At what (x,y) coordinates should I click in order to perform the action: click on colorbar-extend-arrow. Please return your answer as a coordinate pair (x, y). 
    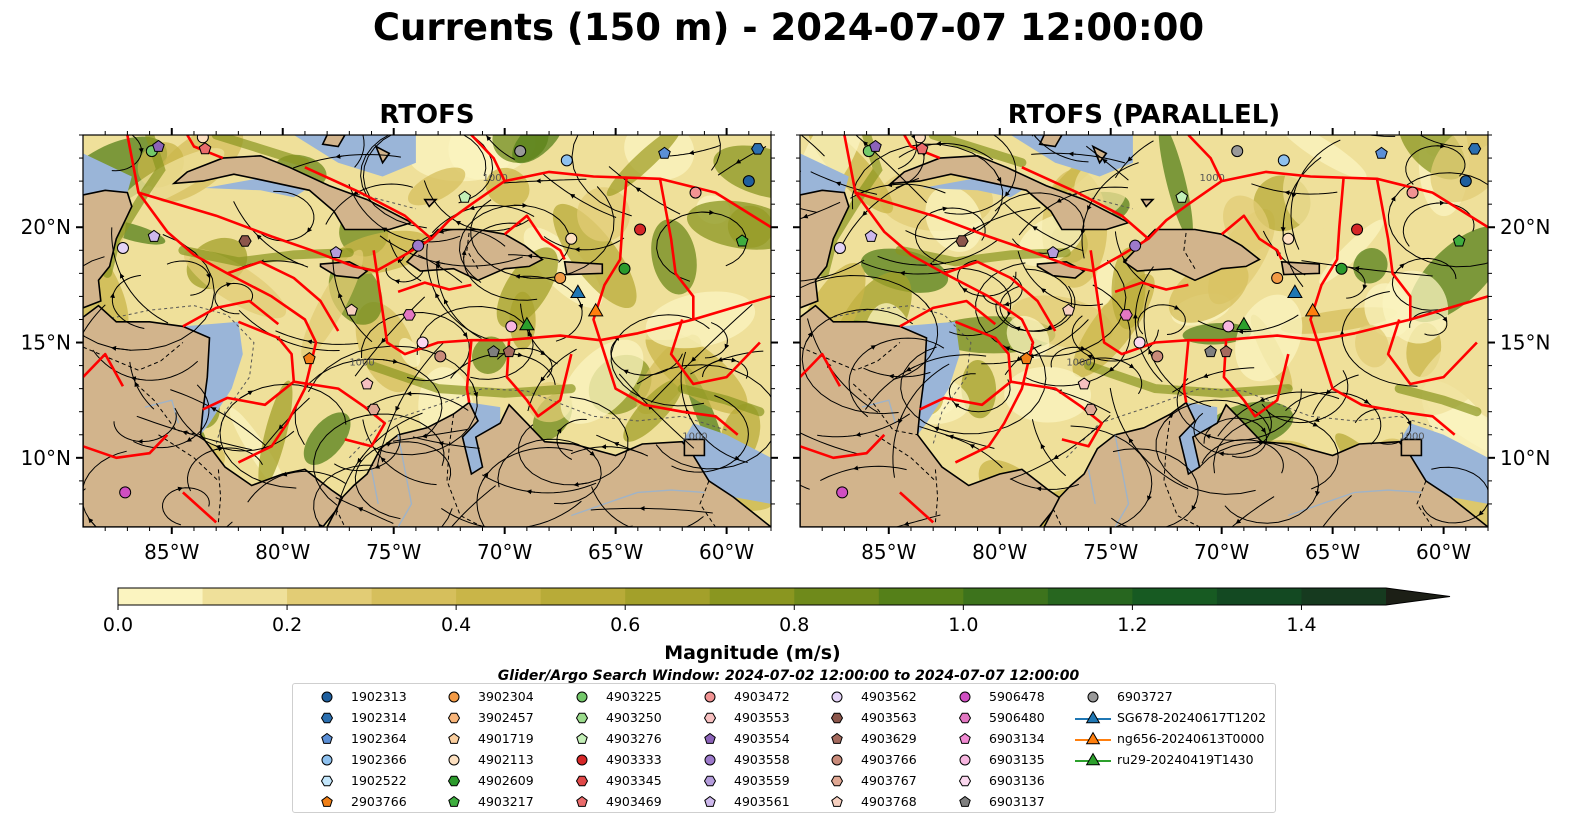
    Looking at the image, I should click on (1418, 596).